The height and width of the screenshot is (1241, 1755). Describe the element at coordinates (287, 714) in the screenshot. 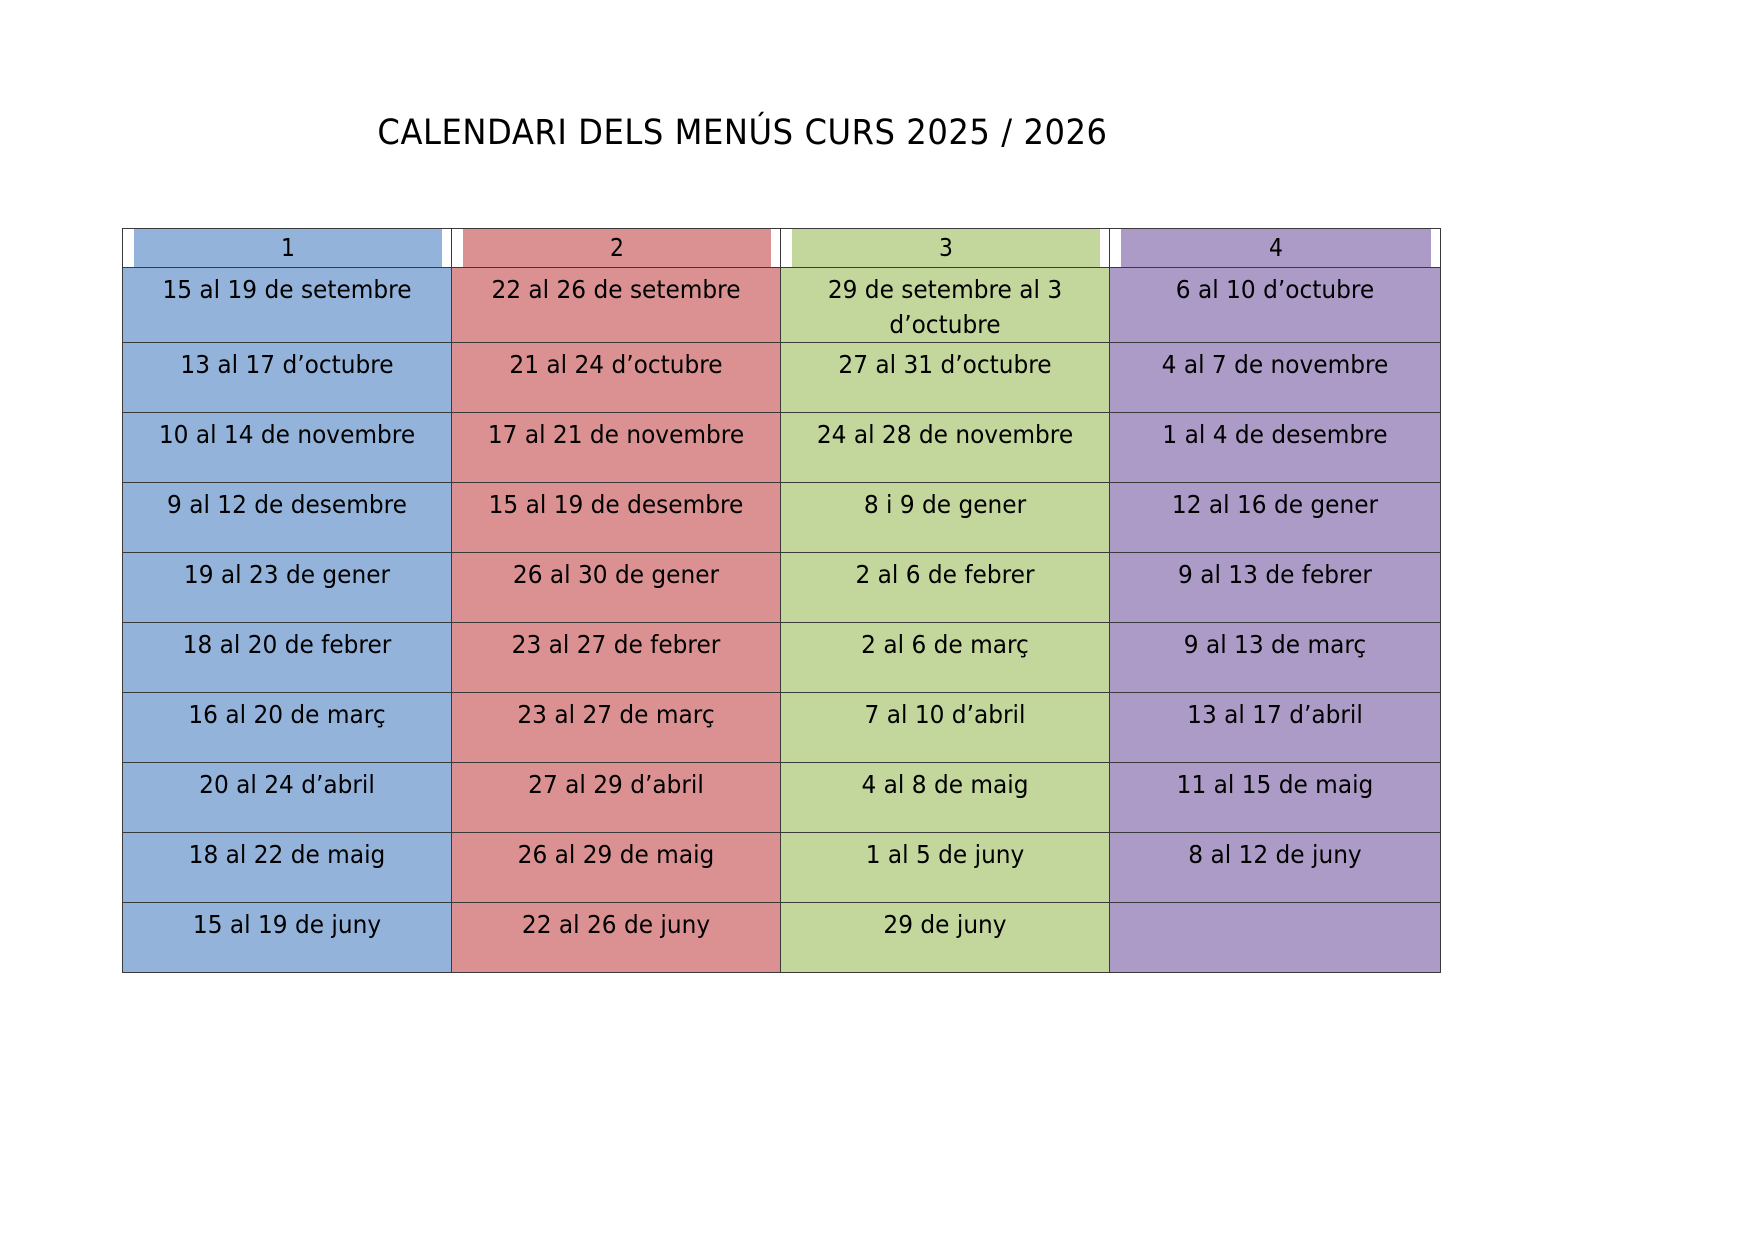

I see `week-label: 16 al 20 de març` at that location.